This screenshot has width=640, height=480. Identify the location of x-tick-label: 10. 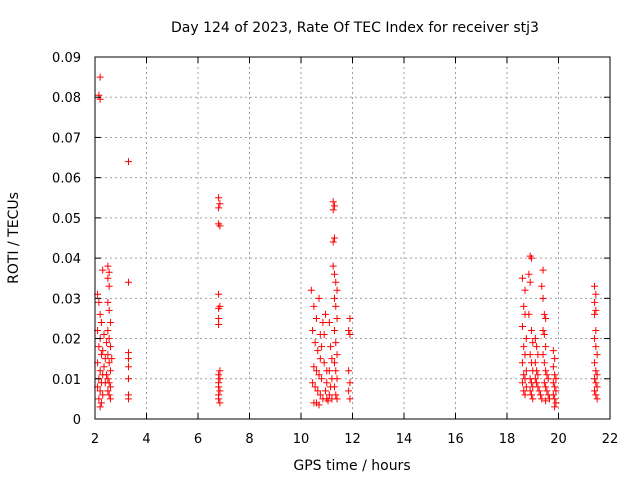
(301, 439).